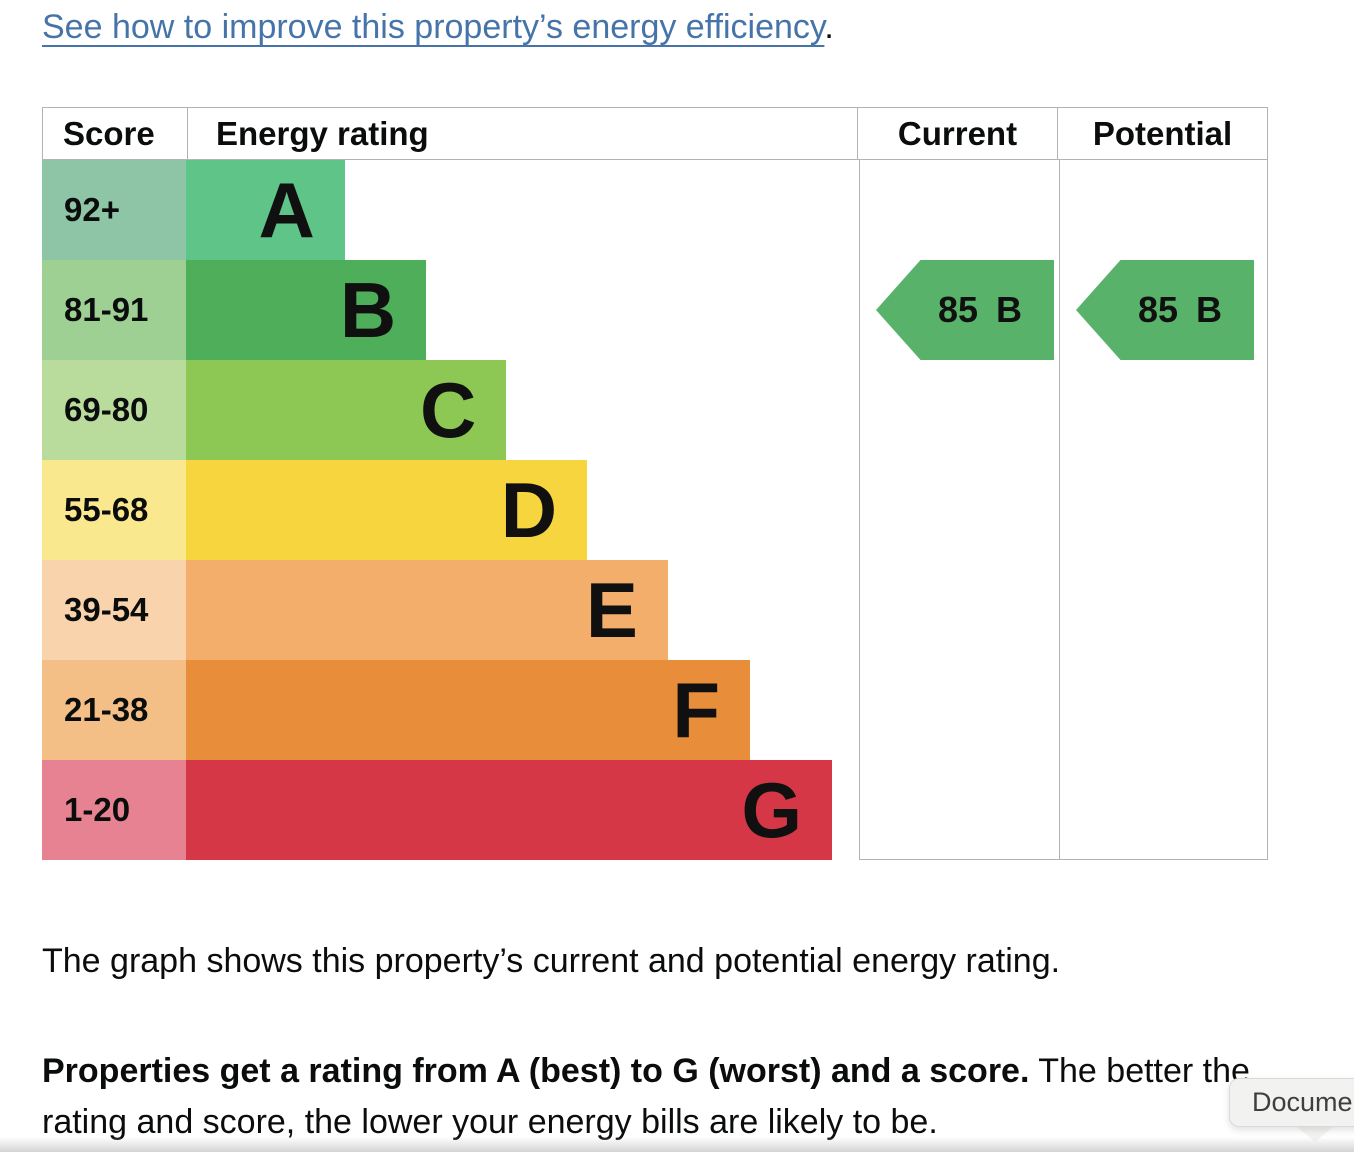 Image resolution: width=1354 pixels, height=1152 pixels. What do you see at coordinates (829, 27) in the screenshot?
I see `link-period: .` at bounding box center [829, 27].